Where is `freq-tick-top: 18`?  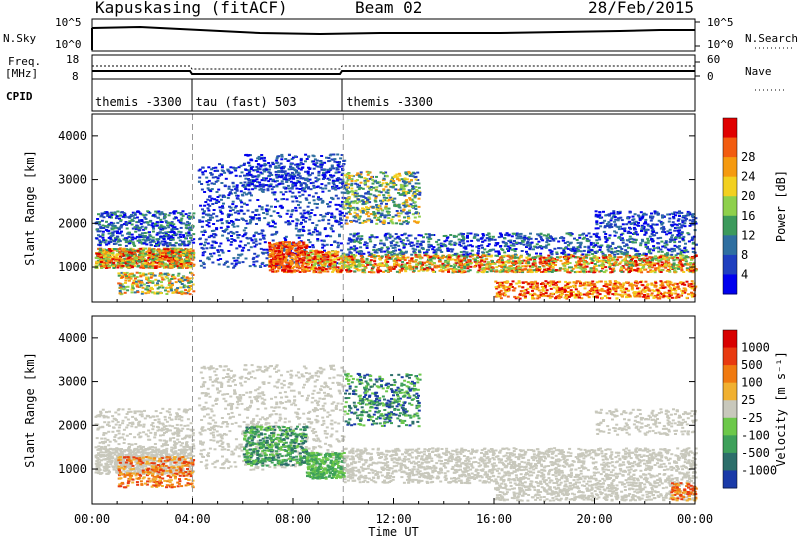
freq-tick-top: 18 is located at coordinates (72, 59).